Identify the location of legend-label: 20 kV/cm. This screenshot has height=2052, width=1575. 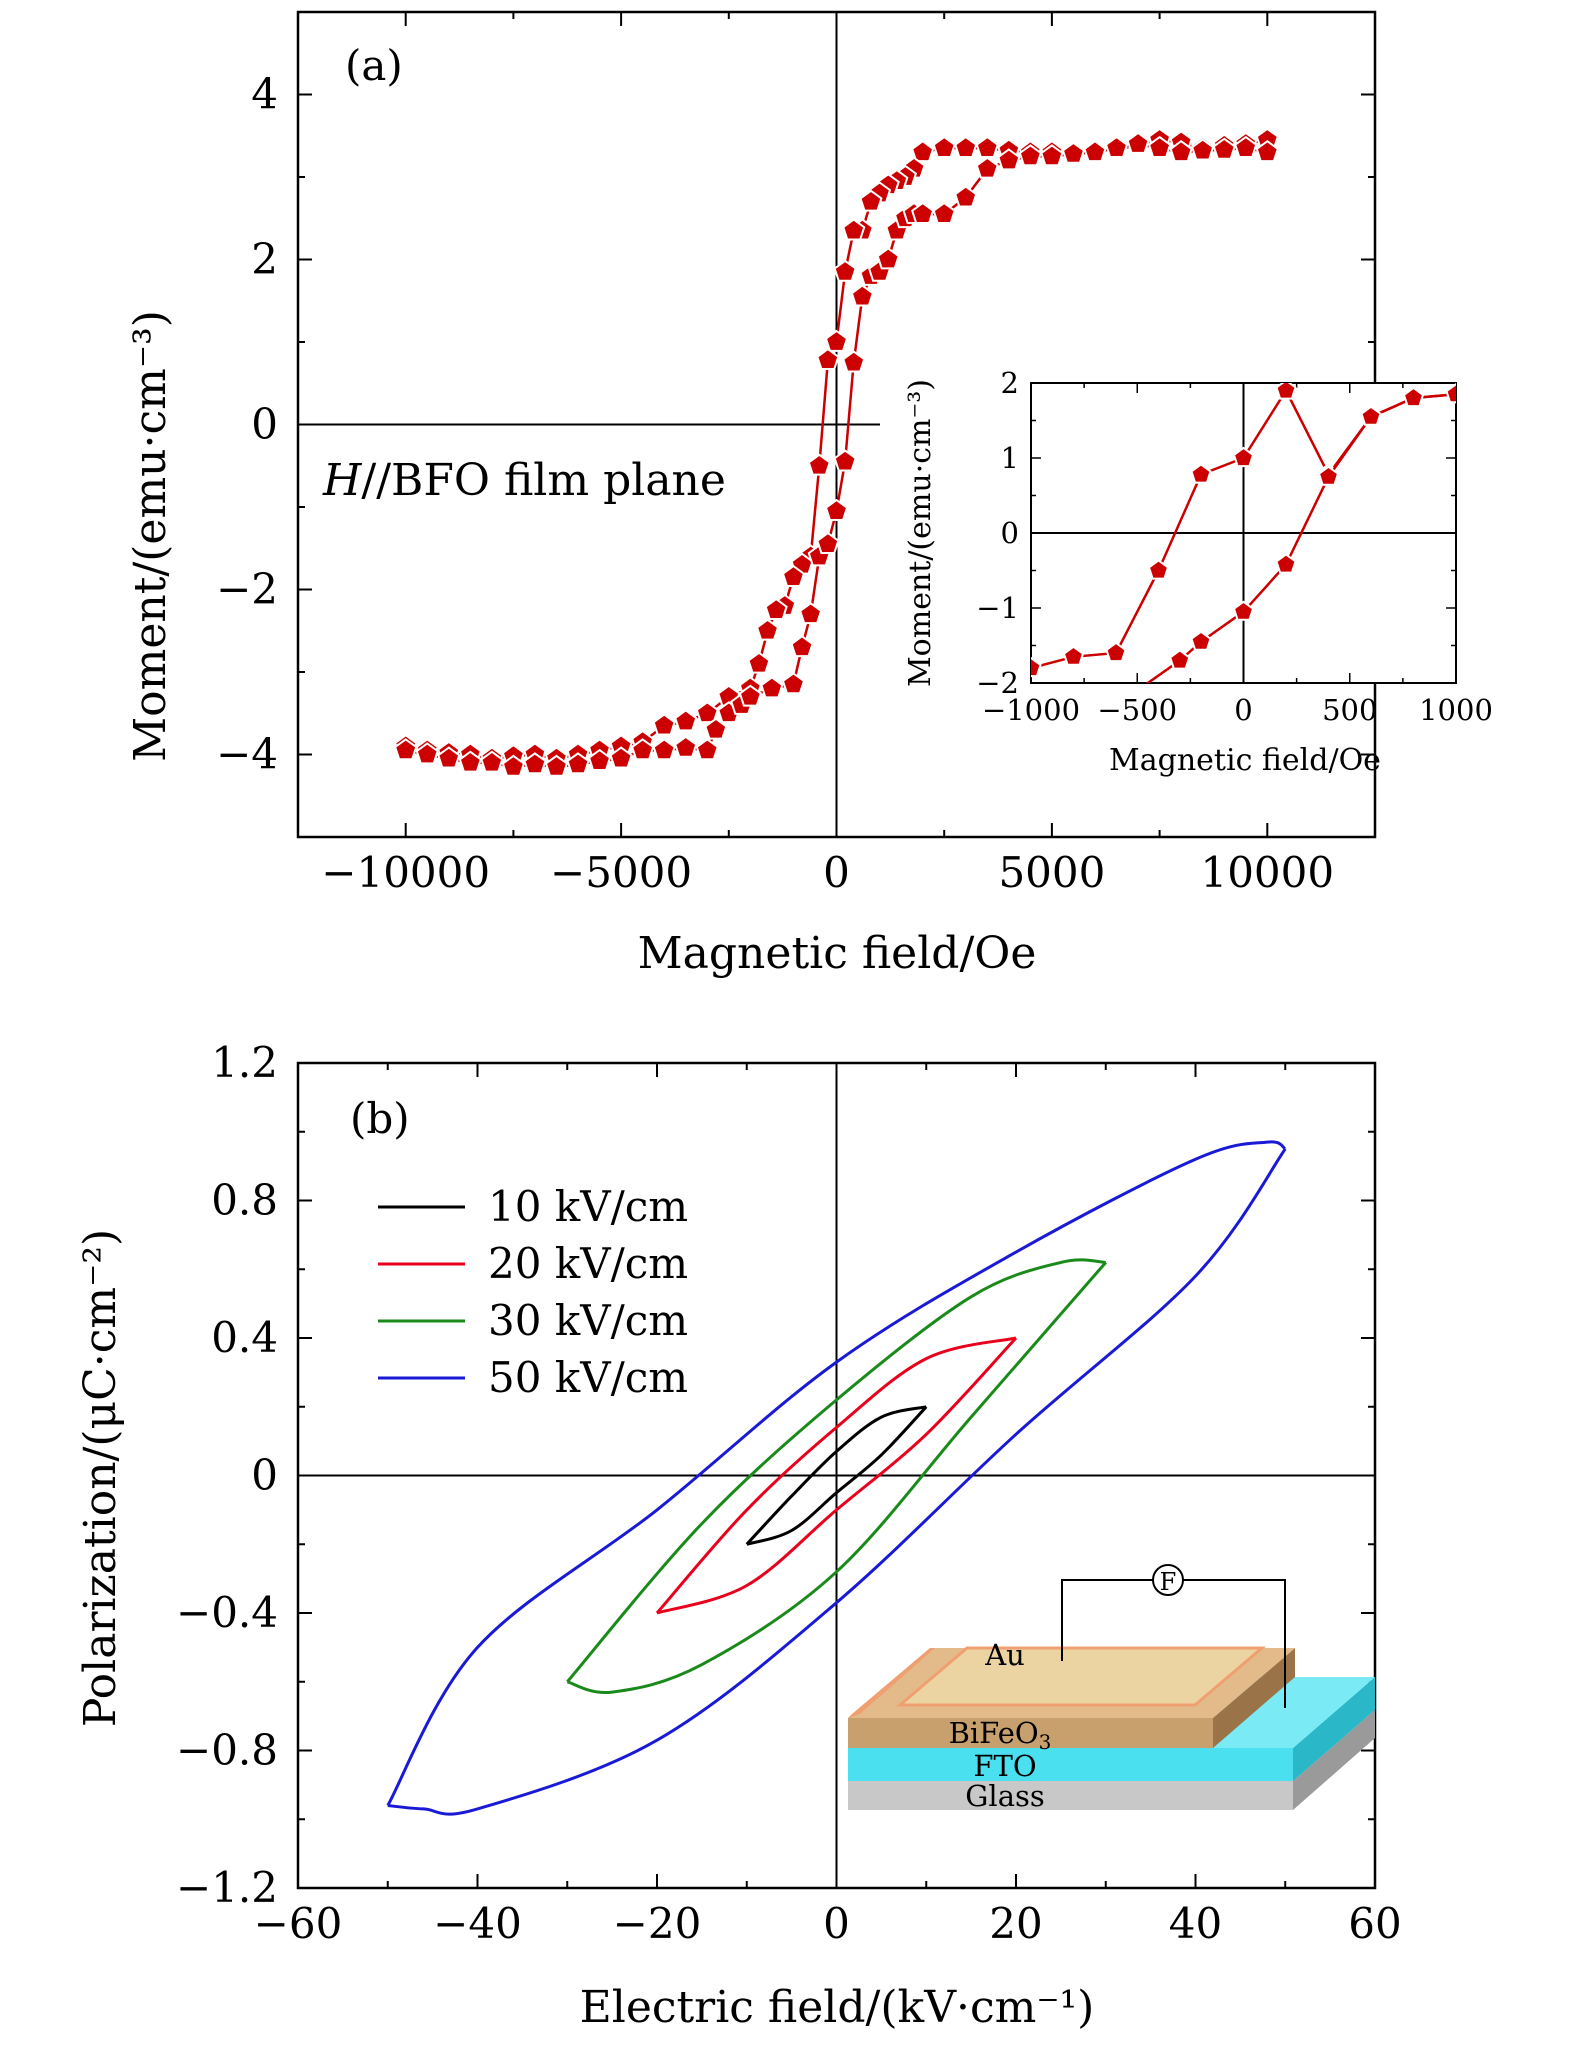
(588, 1263).